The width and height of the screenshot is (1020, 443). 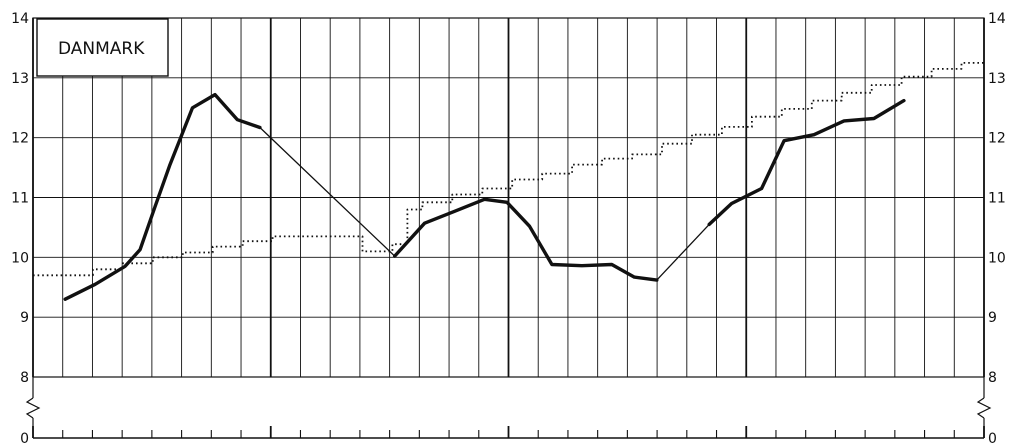 What do you see at coordinates (508, 432) in the screenshot?
I see `x-ticks` at bounding box center [508, 432].